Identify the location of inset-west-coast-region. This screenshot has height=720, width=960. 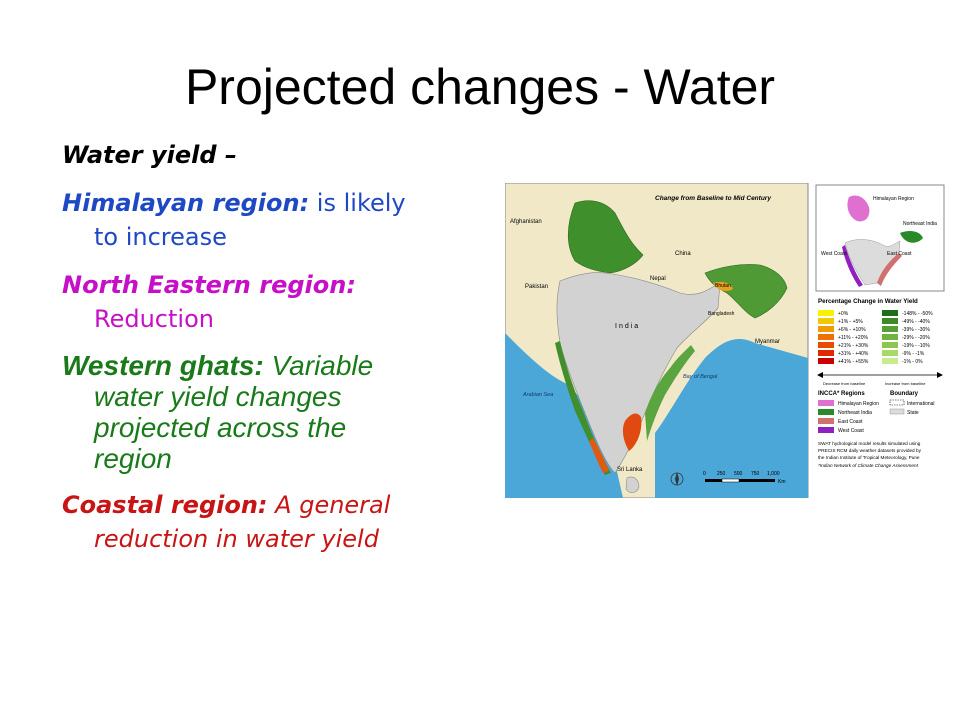
(852, 266).